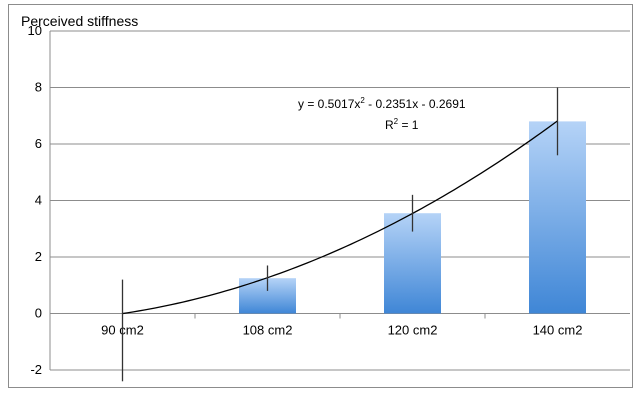 The image size is (641, 393). I want to click on equation-exponent: 2, so click(362, 100).